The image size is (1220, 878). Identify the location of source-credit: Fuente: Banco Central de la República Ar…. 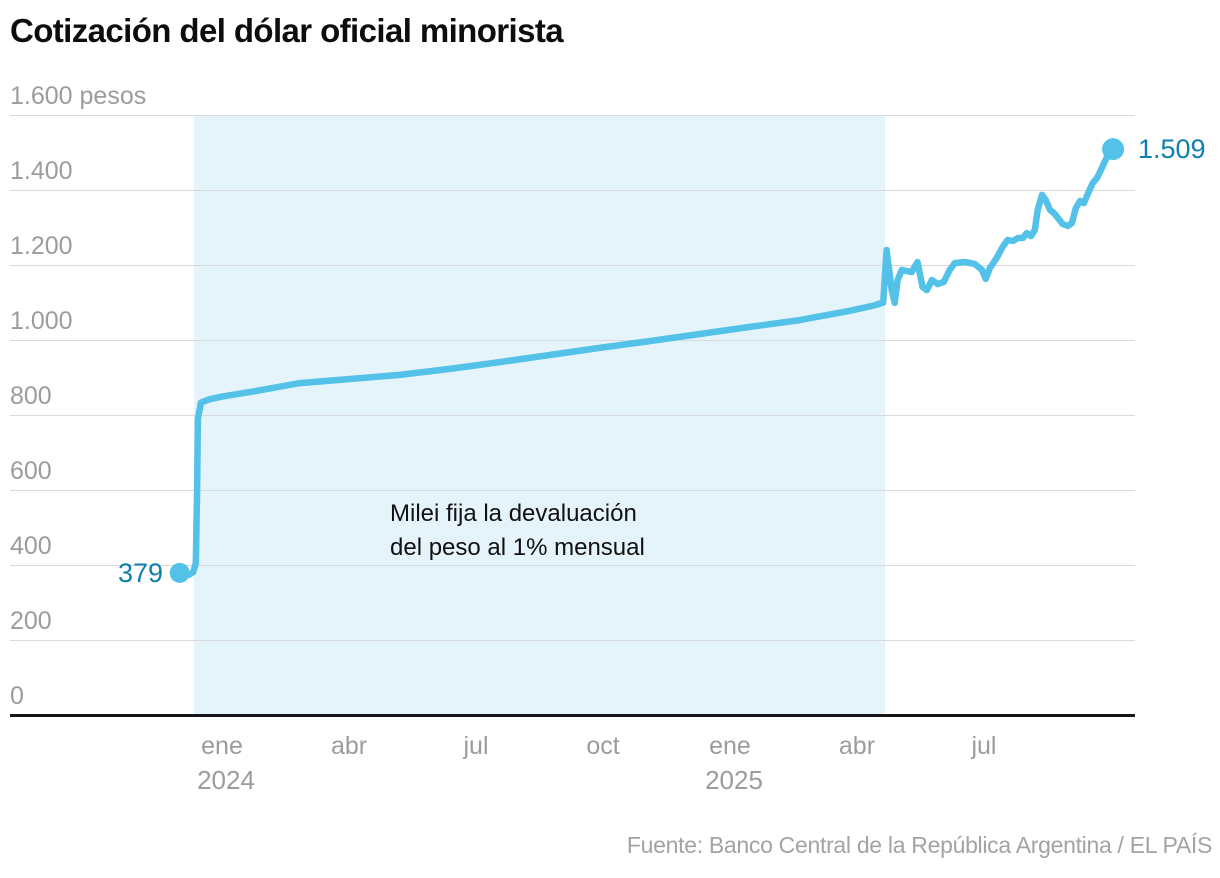
(919, 845).